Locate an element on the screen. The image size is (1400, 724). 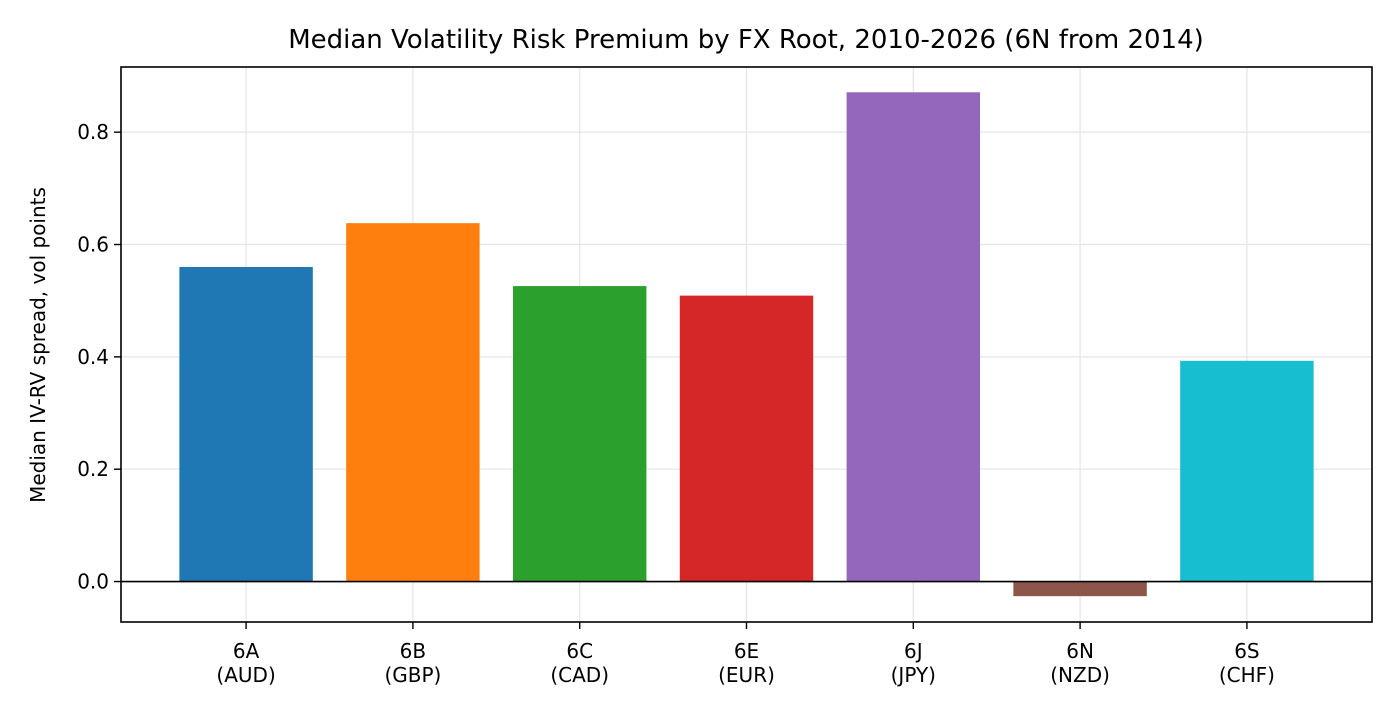
y-tick-label: 0.8 is located at coordinates (93, 132).